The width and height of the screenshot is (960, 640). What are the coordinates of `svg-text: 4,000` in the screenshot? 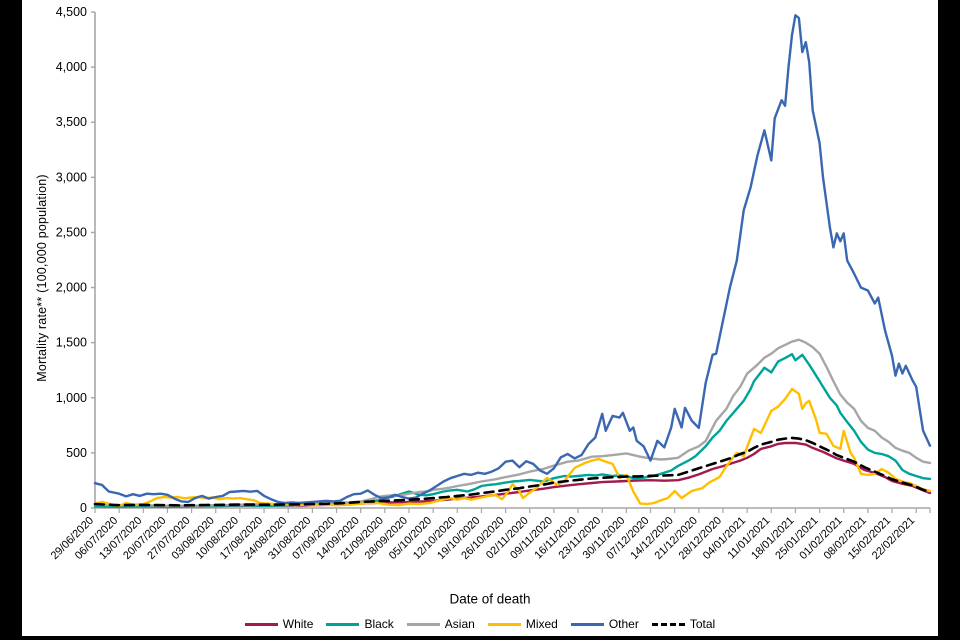 It's located at (71, 67).